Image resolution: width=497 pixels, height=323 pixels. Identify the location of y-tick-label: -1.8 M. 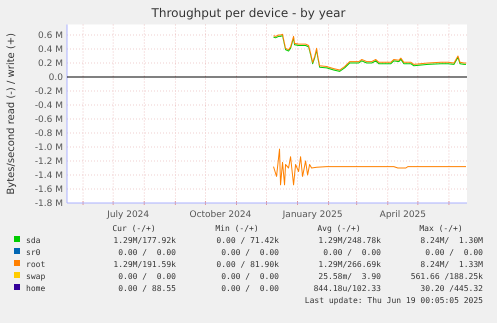
(48, 204).